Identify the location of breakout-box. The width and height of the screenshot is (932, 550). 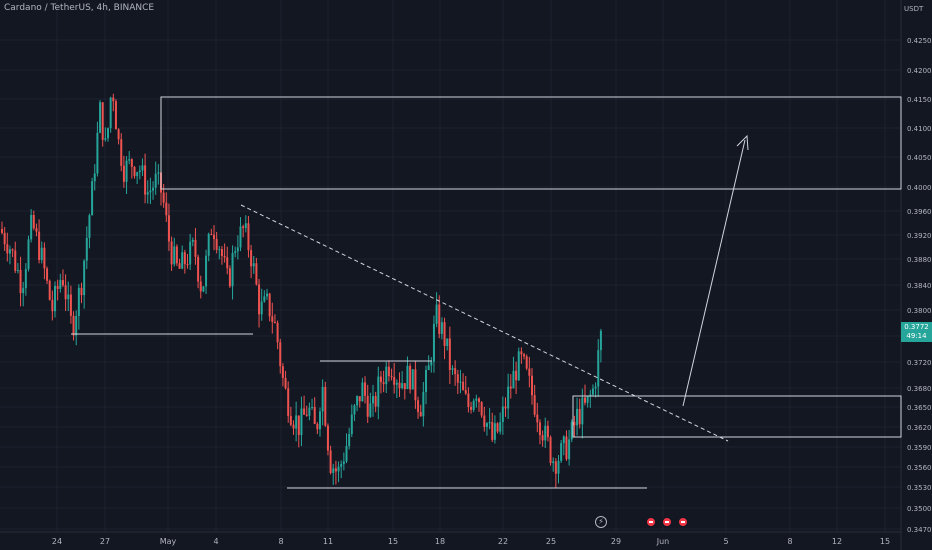
(737, 416).